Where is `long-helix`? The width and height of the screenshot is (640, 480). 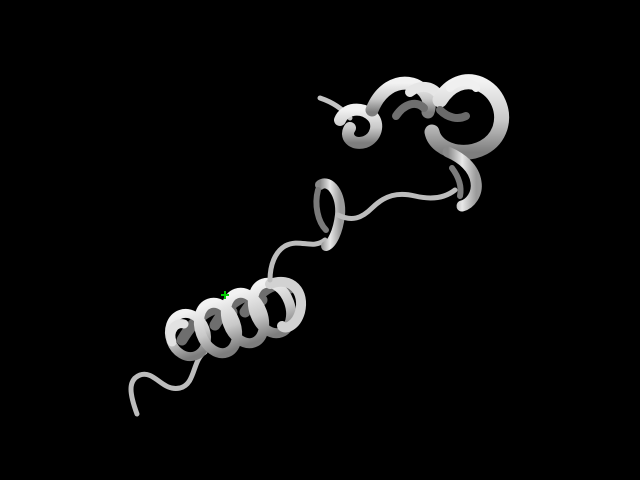
long-helix is located at coordinates (235, 319).